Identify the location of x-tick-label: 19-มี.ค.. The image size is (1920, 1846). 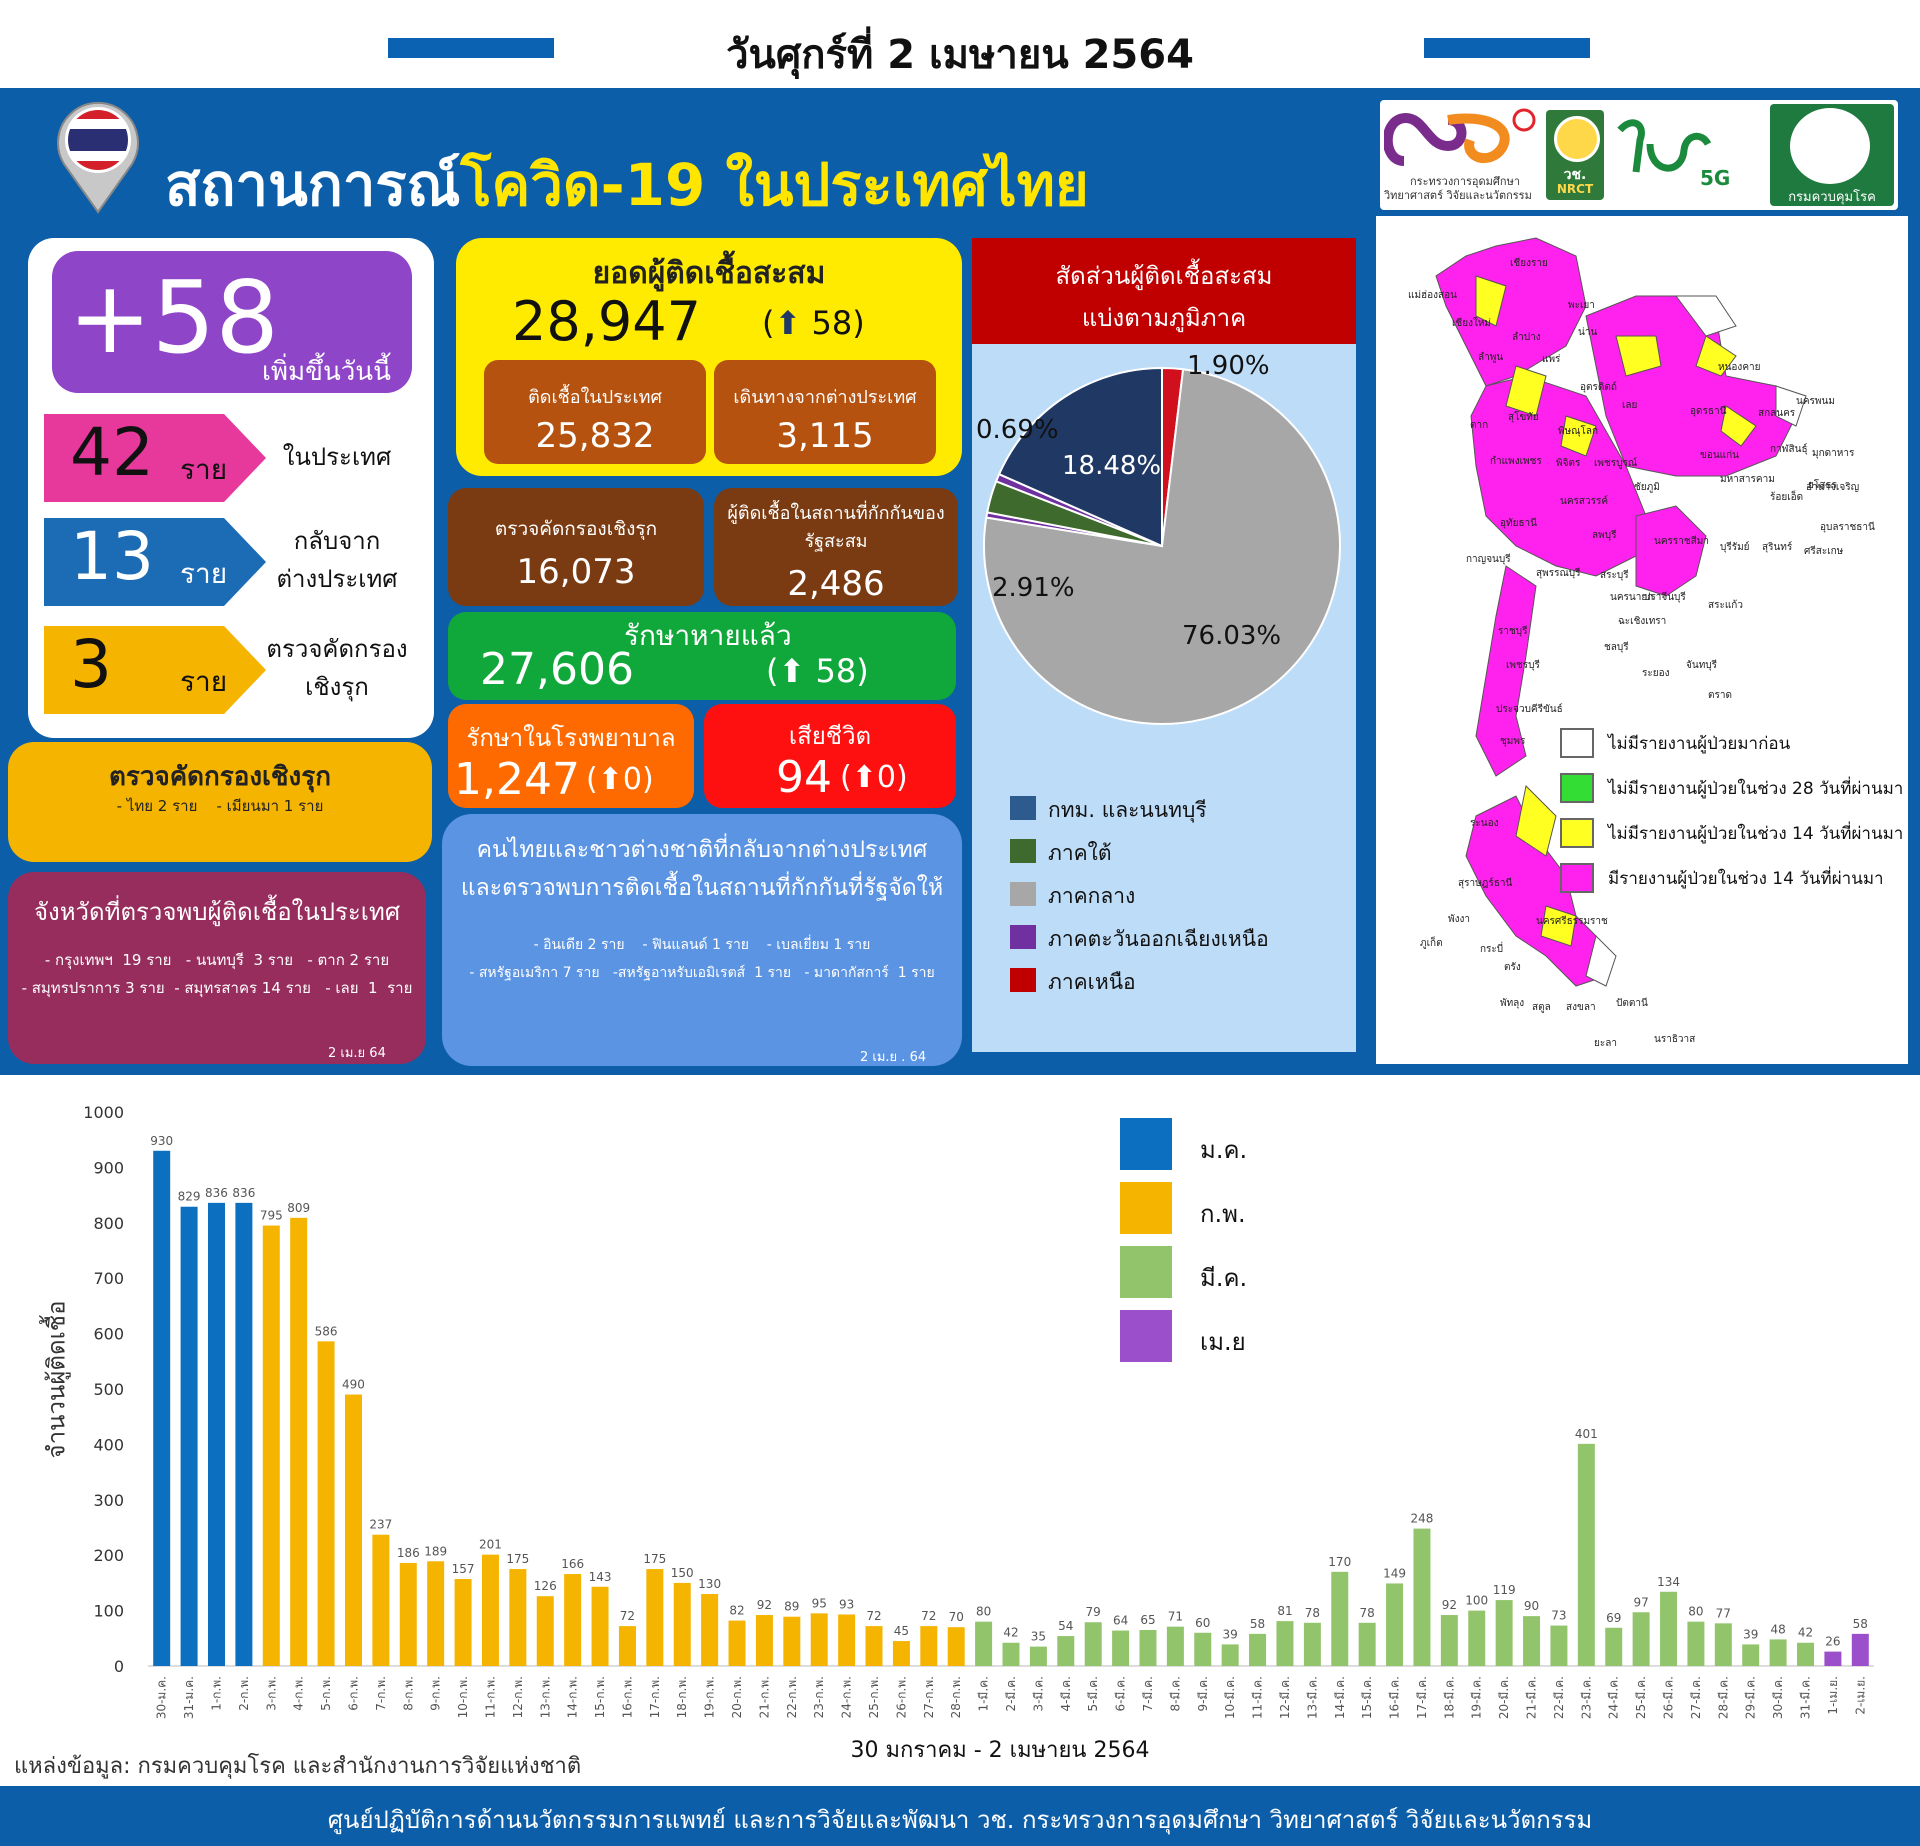
(1477, 1697).